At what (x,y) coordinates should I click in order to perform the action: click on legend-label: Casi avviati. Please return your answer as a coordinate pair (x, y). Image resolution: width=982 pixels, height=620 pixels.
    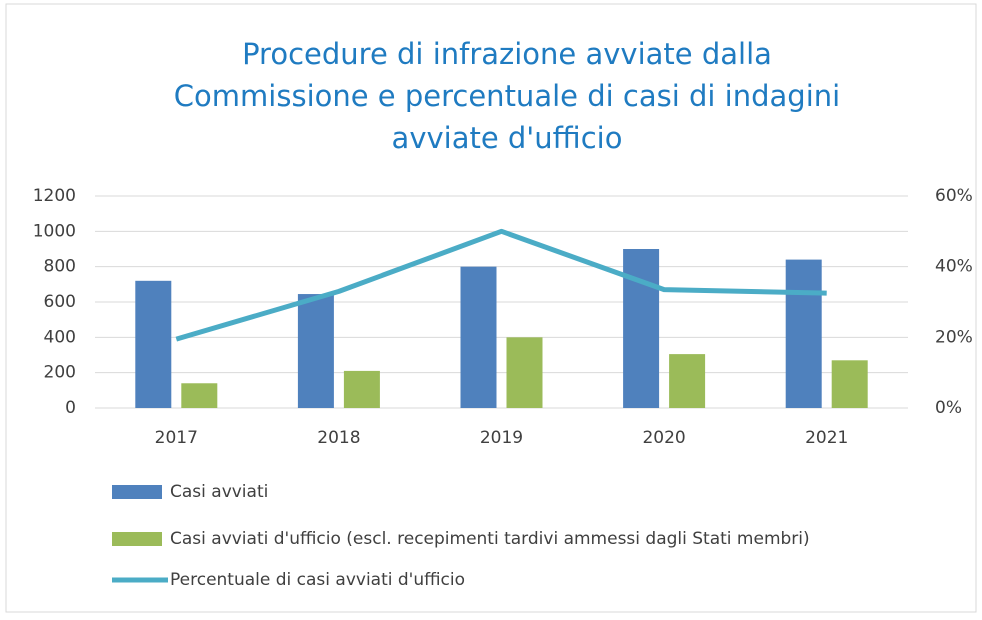
    Looking at the image, I should click on (219, 492).